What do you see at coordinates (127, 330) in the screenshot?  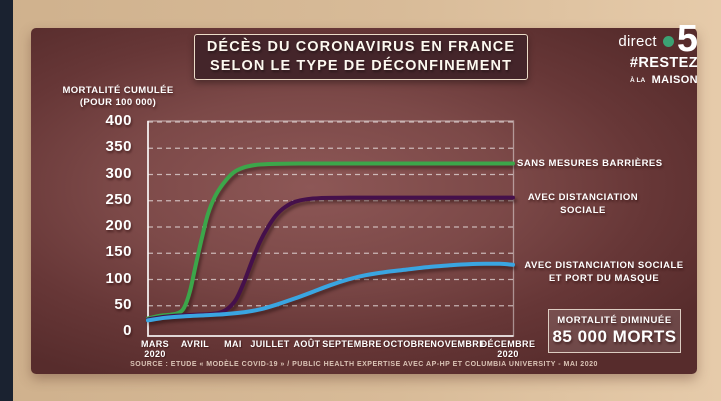 I see `y-tick-0: 0` at bounding box center [127, 330].